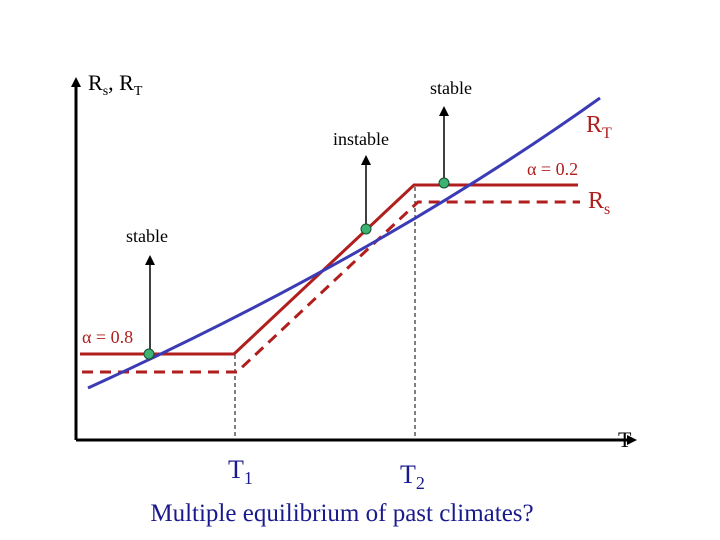  Describe the element at coordinates (361, 139) in the screenshot. I see `instable-label: instable` at that location.